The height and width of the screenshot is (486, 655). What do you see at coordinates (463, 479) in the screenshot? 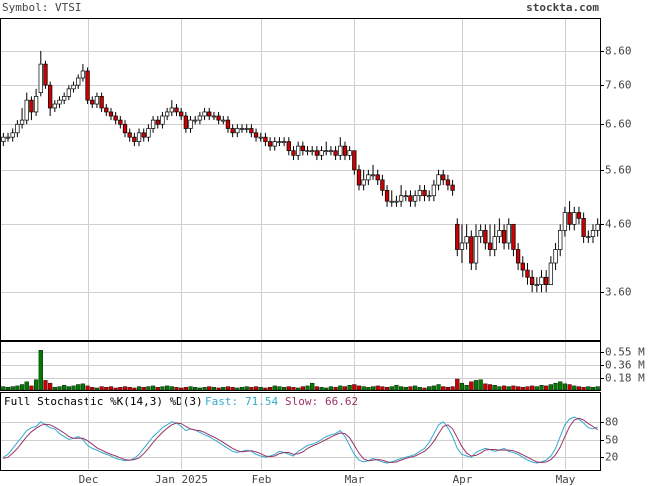
I see `x-tick-label: Apr` at bounding box center [463, 479].